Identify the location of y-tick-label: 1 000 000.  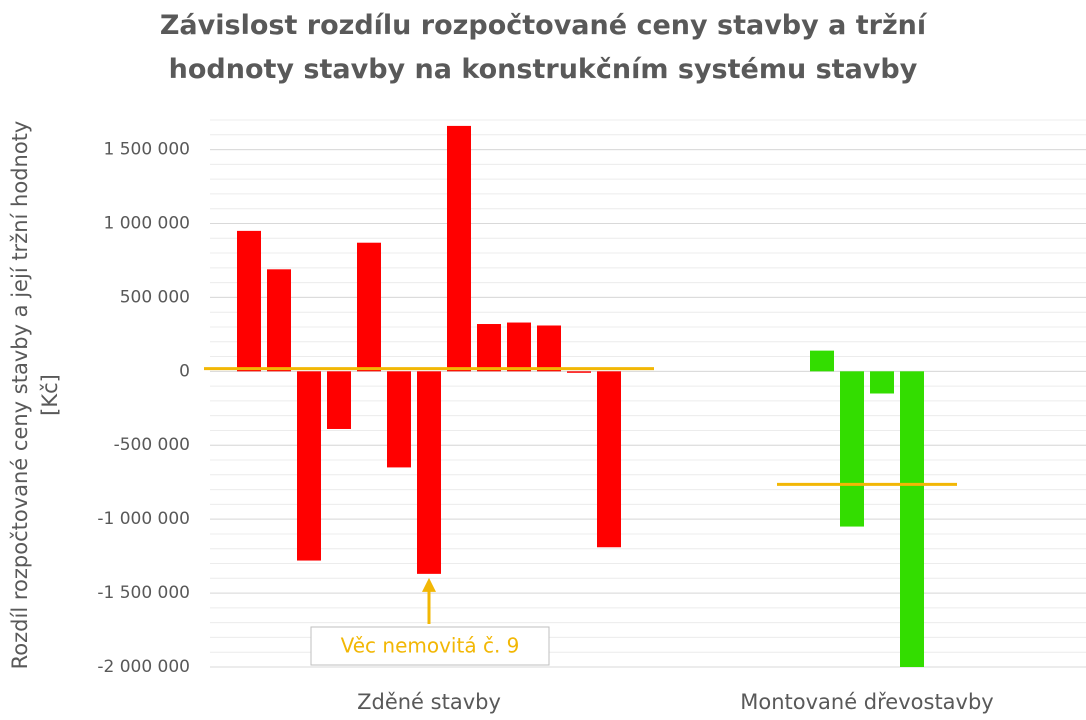
(146, 223).